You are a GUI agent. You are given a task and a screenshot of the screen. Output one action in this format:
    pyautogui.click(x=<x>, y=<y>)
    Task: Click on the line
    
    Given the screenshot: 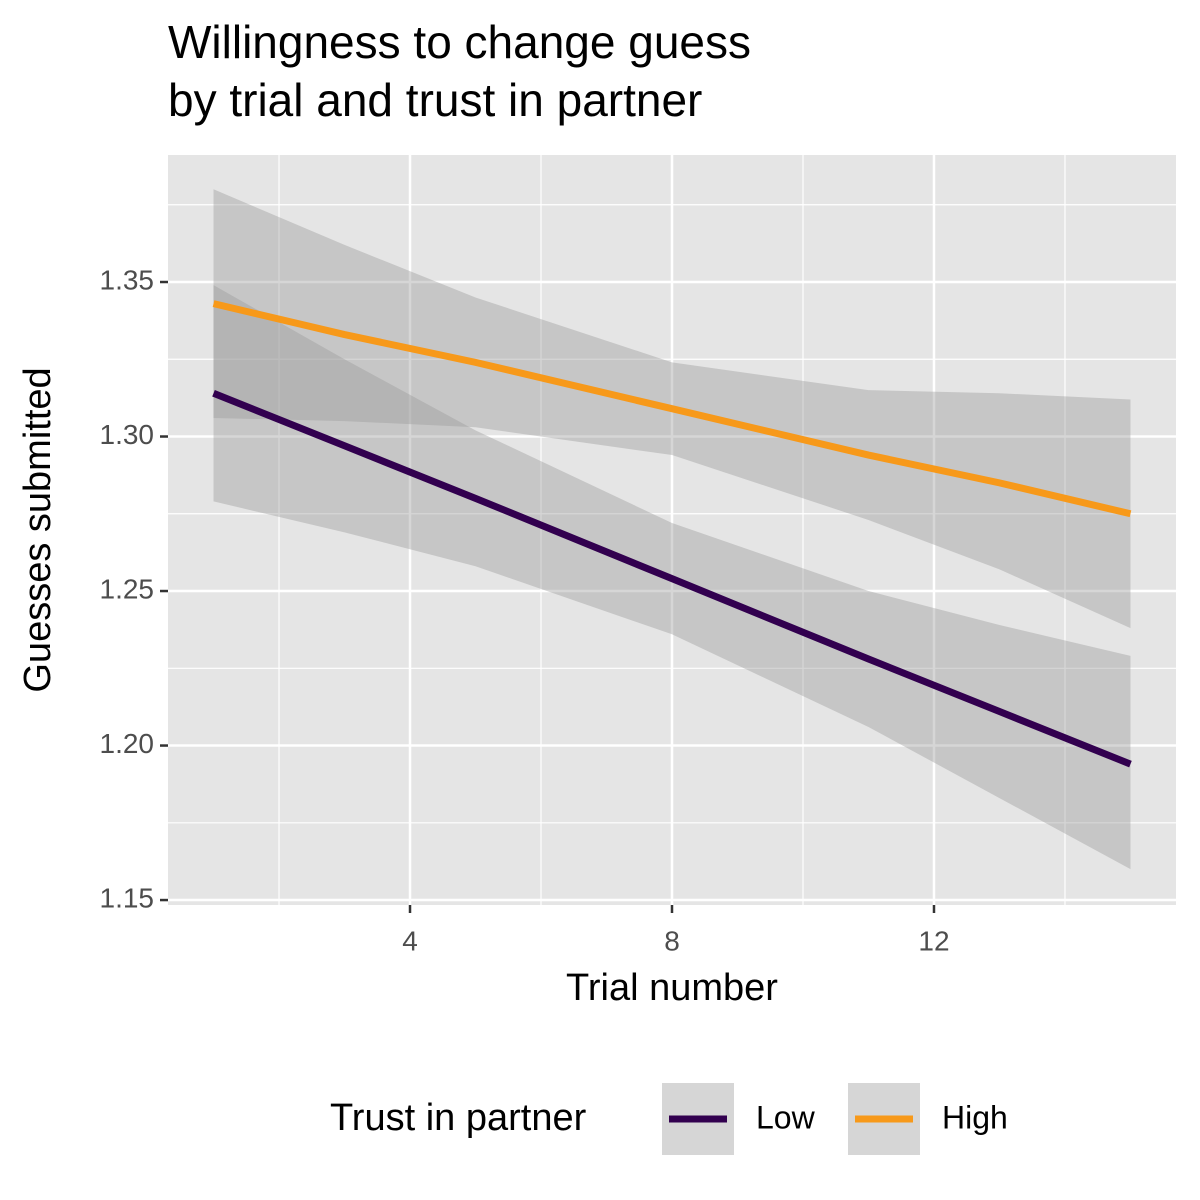 What is the action you would take?
    pyautogui.click(x=672, y=409)
    